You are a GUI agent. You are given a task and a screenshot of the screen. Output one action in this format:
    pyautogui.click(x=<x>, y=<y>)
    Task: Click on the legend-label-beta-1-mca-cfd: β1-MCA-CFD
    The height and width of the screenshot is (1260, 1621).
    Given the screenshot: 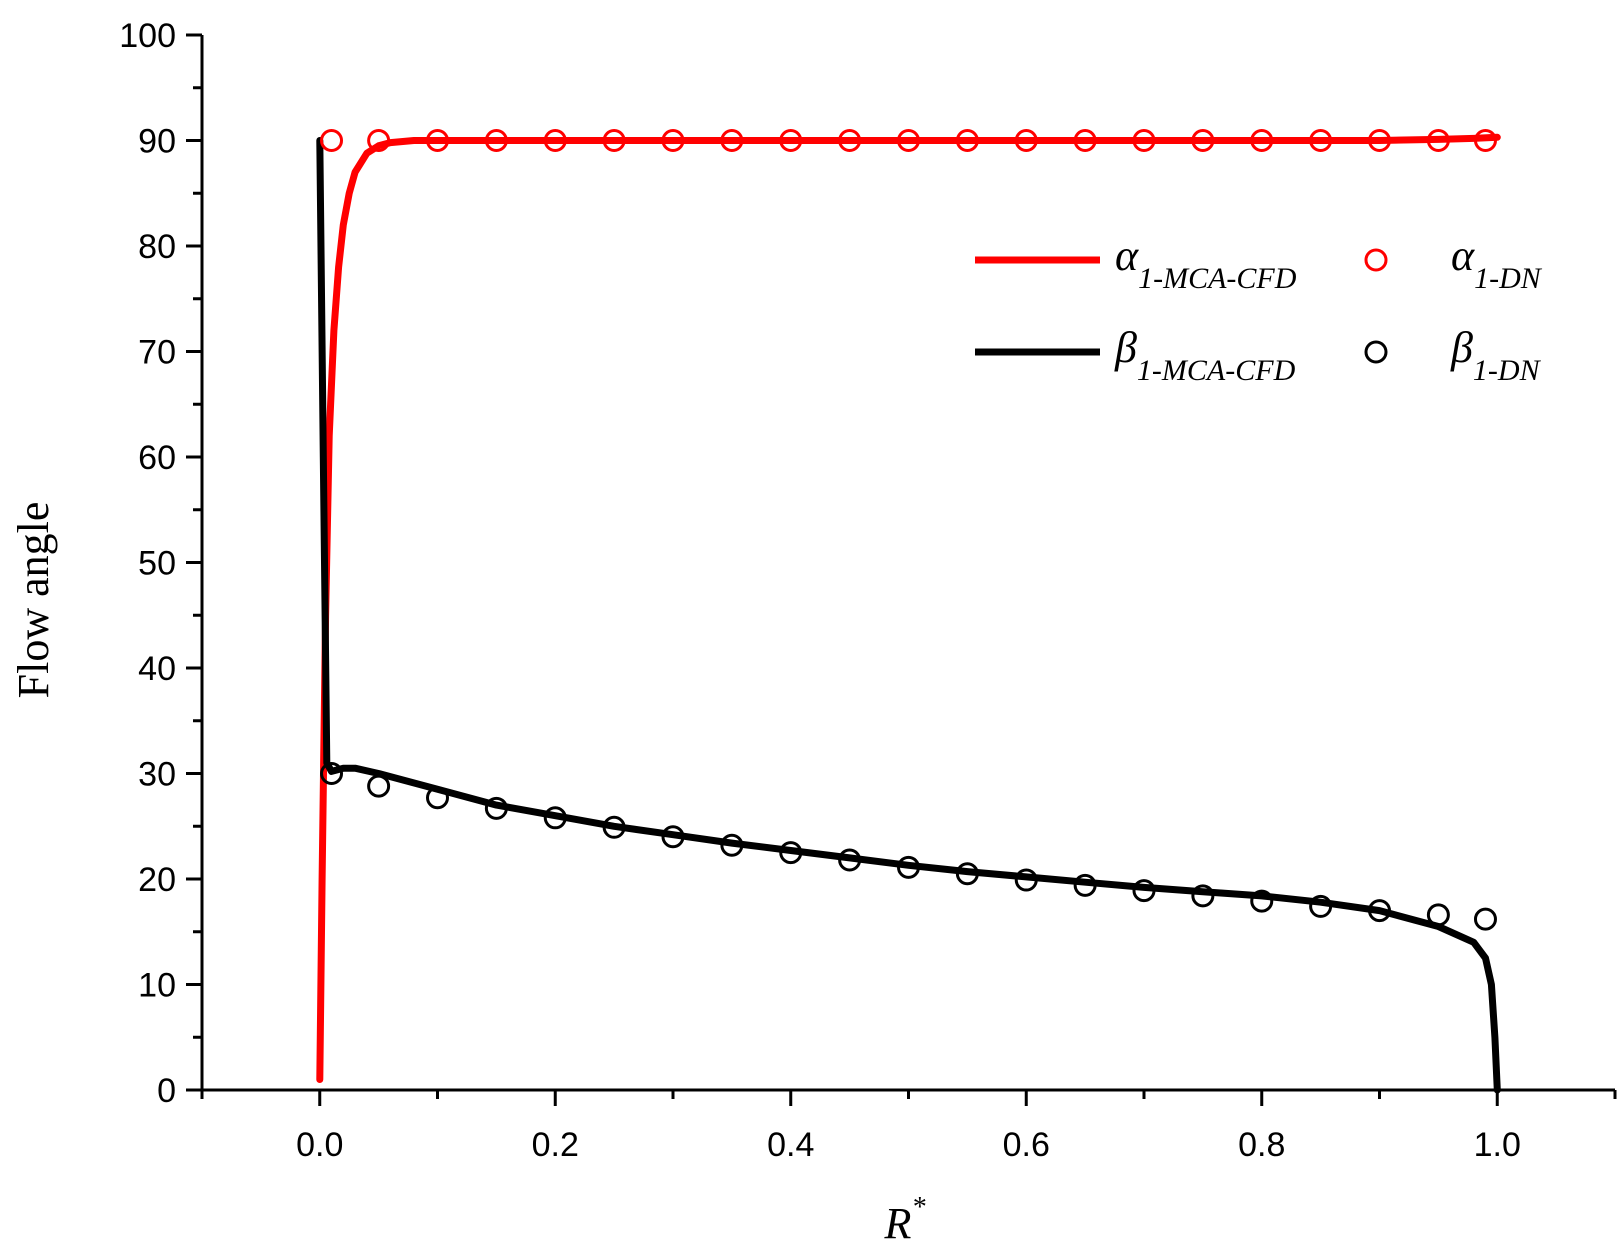 What is the action you would take?
    pyautogui.click(x=1205, y=355)
    